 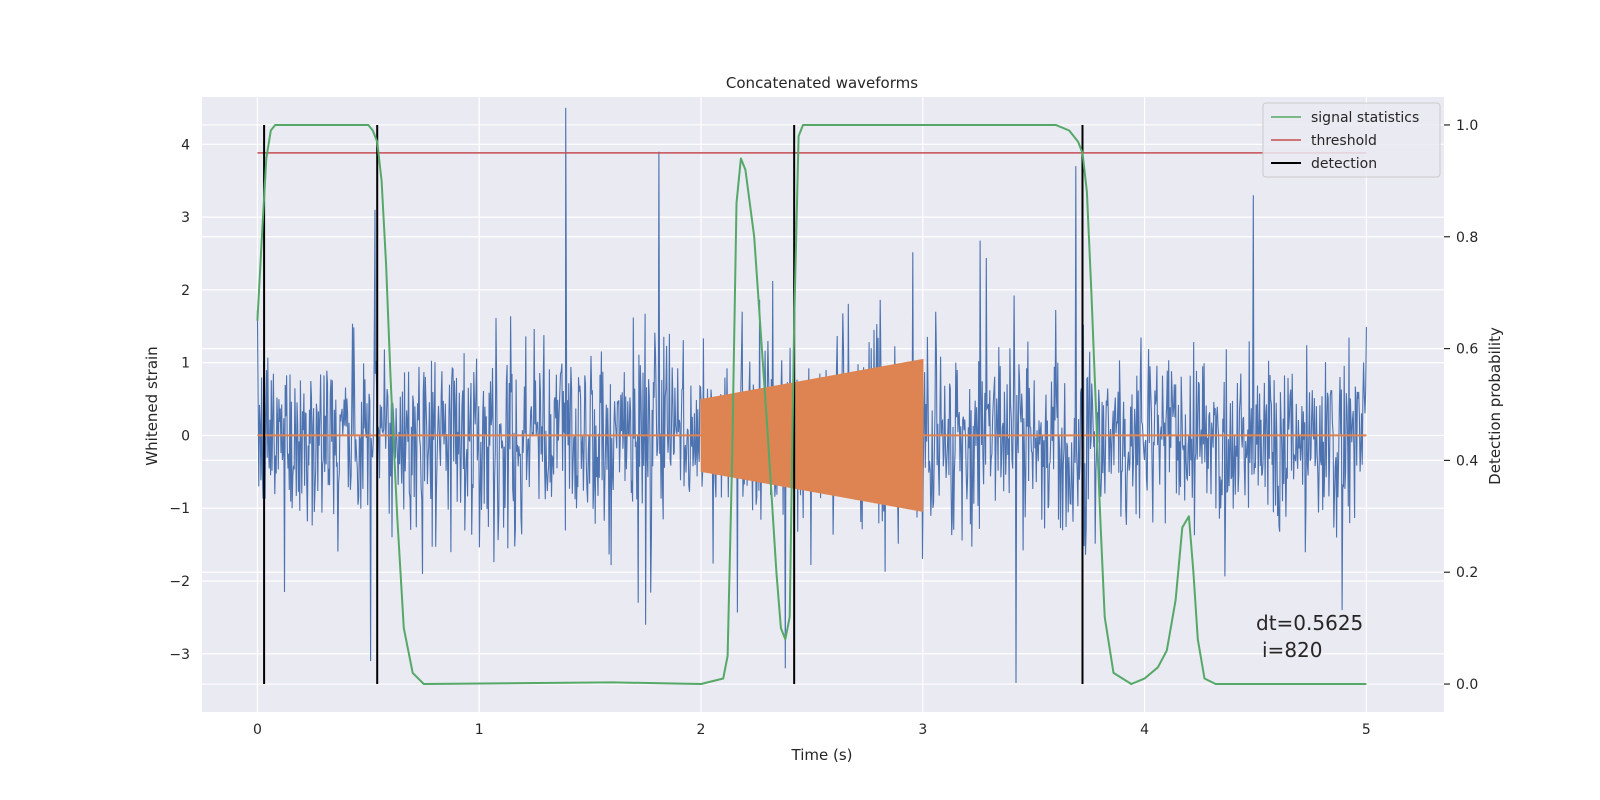 What do you see at coordinates (257, 730) in the screenshot?
I see `x-tick-label: 0` at bounding box center [257, 730].